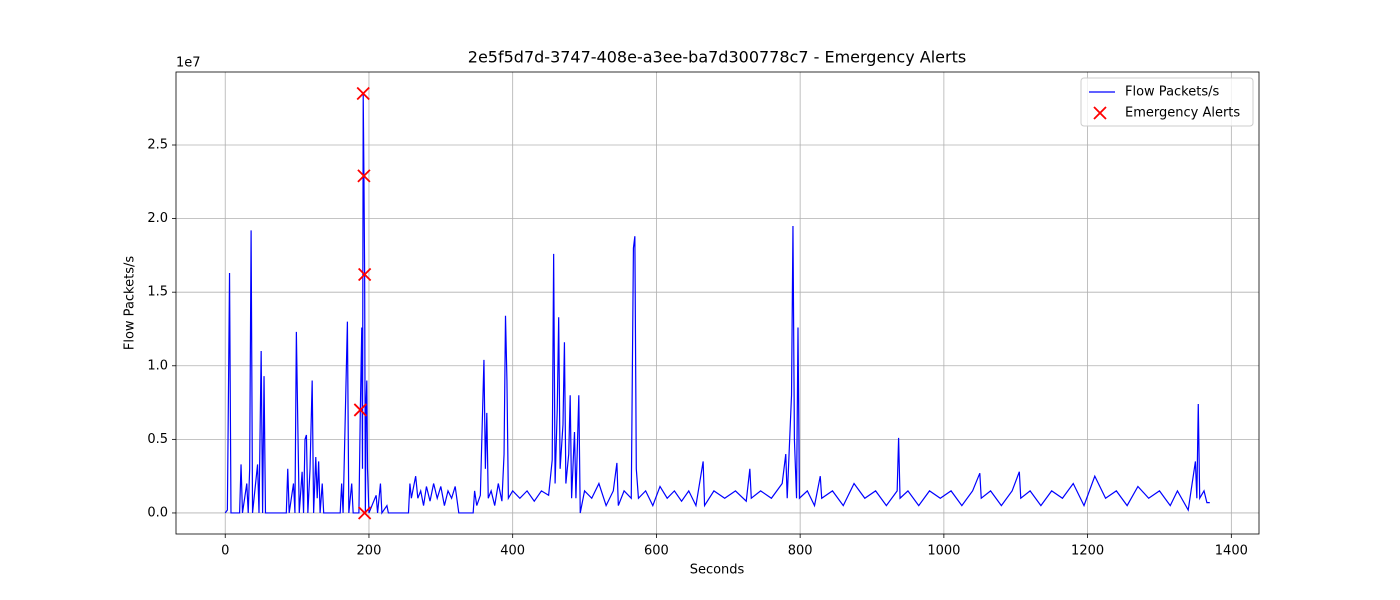  What do you see at coordinates (157, 145) in the screenshot?
I see `y-tick-label: 2.5` at bounding box center [157, 145].